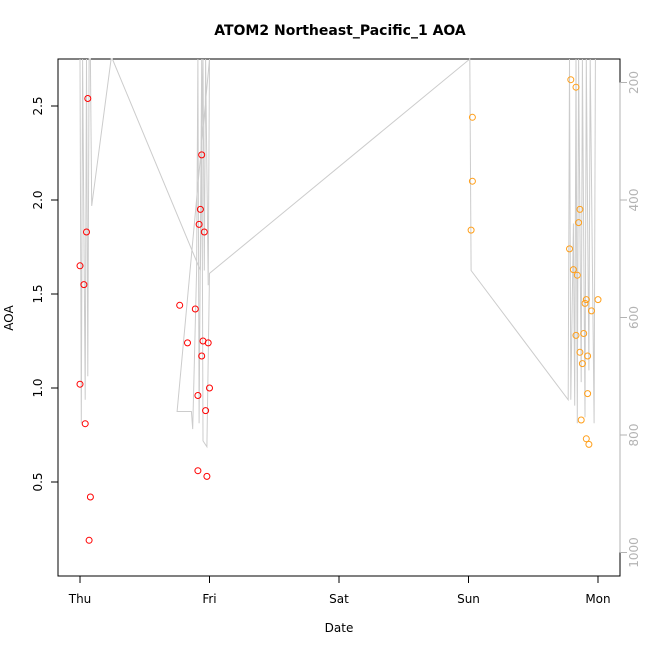 This screenshot has height=650, width=650. I want to click on secondary-y-tick-label: 600, so click(634, 317).